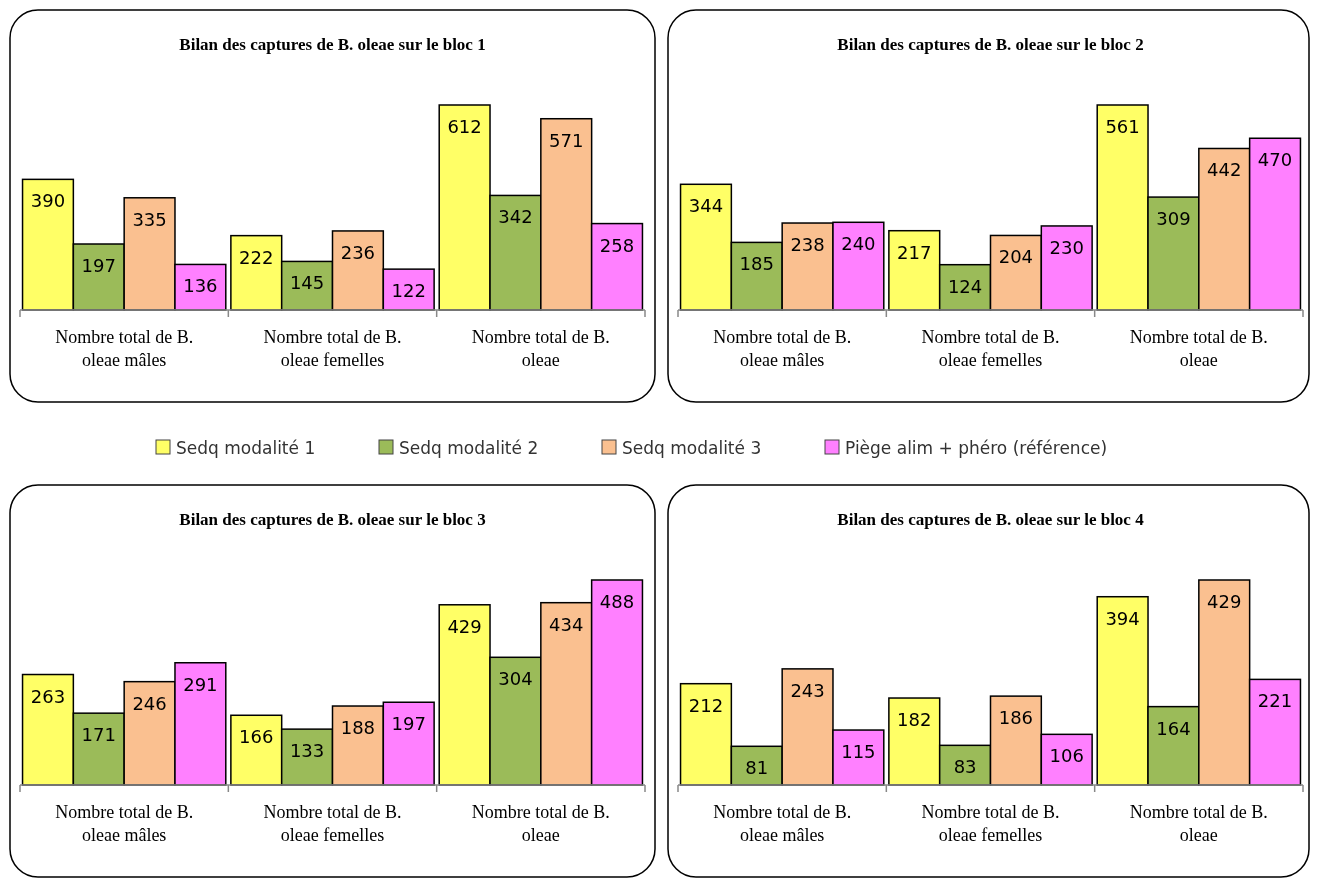  Describe the element at coordinates (807, 690) in the screenshot. I see `data-label: 243` at that location.